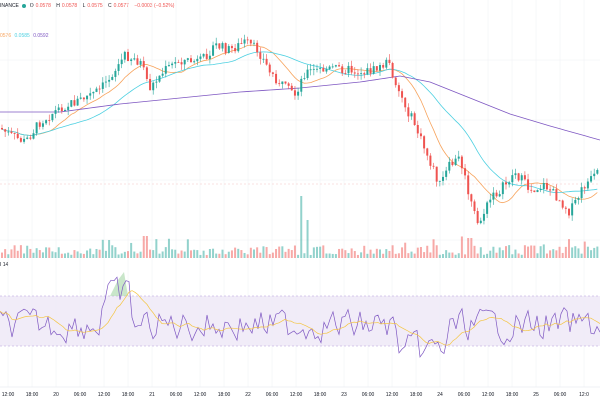 The width and height of the screenshot is (600, 400). I want to click on rsi-overbought-fill, so click(119, 284).